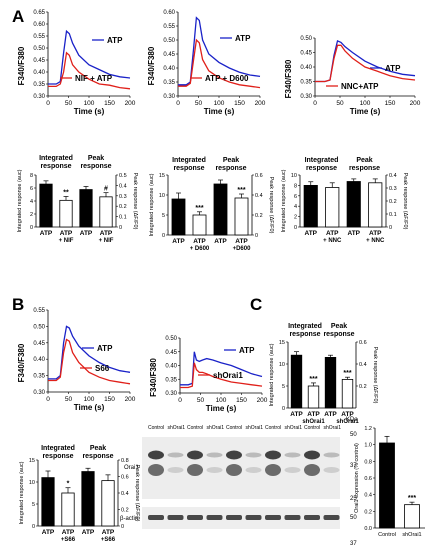 This screenshot has width=435, height=550. I want to click on significance-mark-1: *, so click(68, 484).